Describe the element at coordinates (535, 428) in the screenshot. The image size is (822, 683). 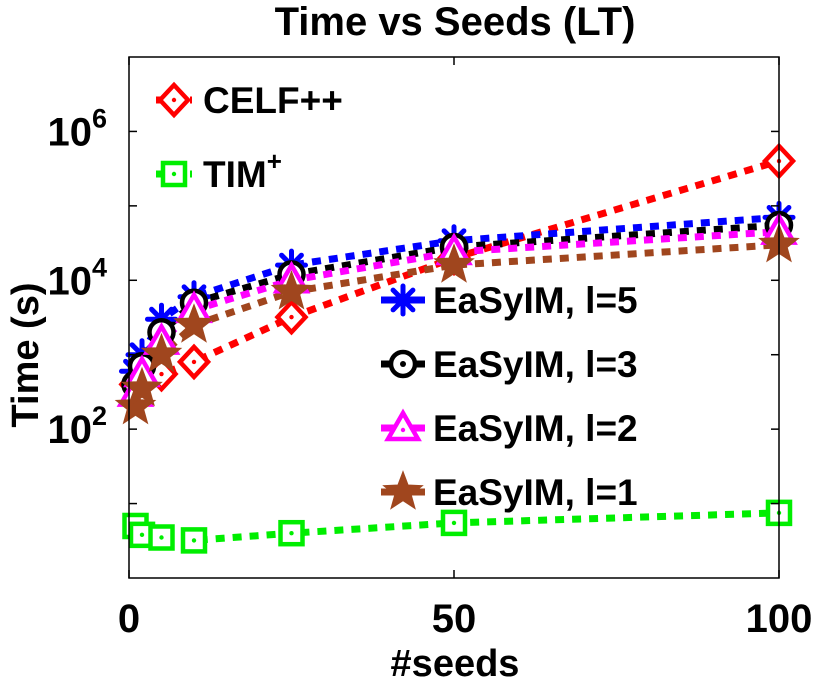
I see `legend-label: EaSyIM, l=2` at that location.